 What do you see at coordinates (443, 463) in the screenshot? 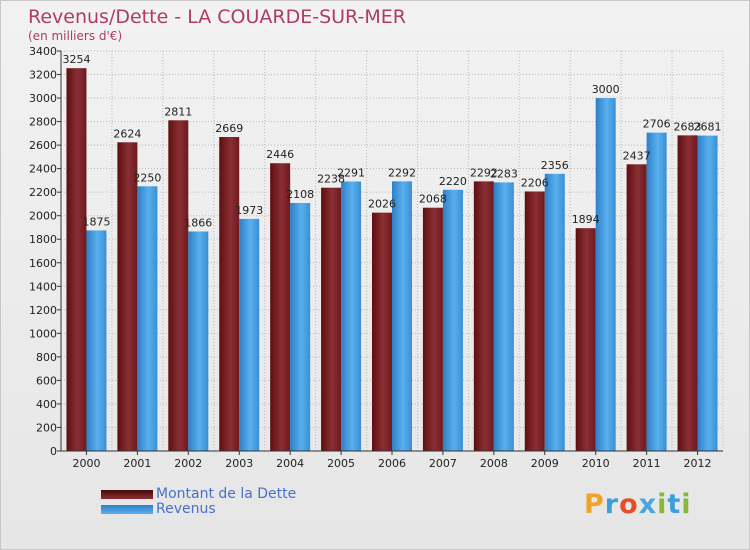
I see `x-tick-label: 2007` at bounding box center [443, 463].